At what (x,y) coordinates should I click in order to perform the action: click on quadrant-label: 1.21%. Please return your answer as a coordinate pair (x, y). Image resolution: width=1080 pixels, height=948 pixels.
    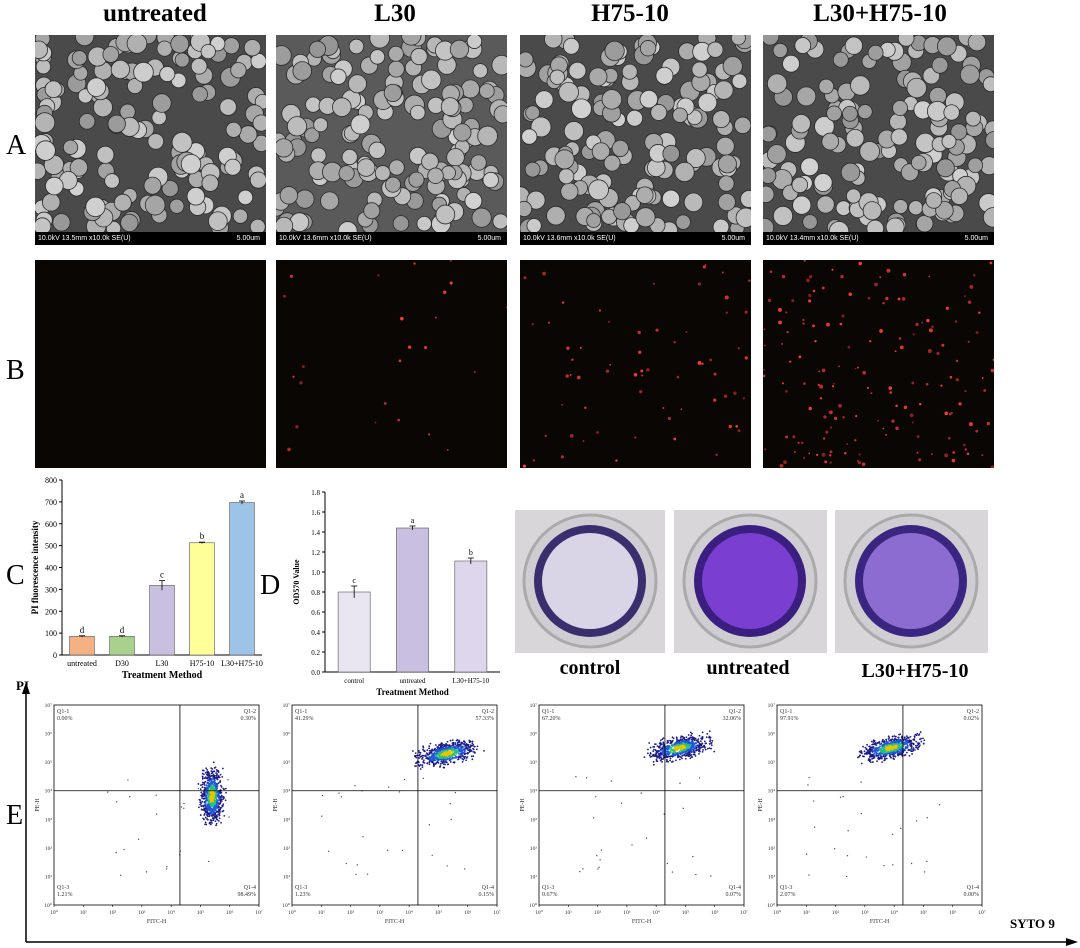
    Looking at the image, I should click on (65, 895).